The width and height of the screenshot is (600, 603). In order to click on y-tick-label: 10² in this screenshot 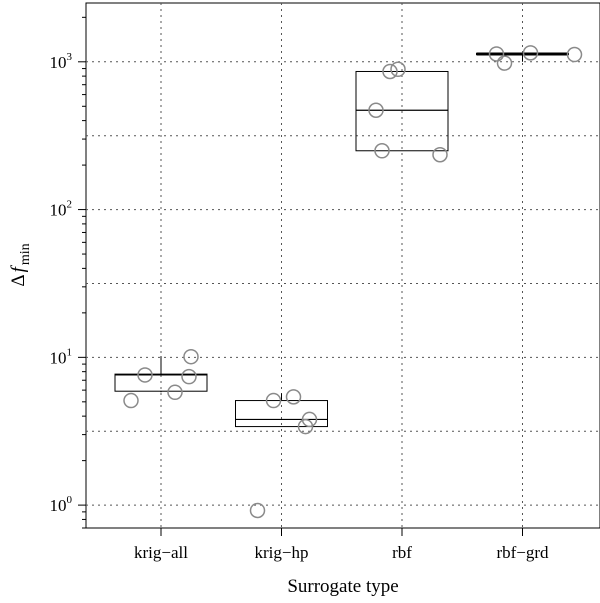, I will do `click(61, 209)`.